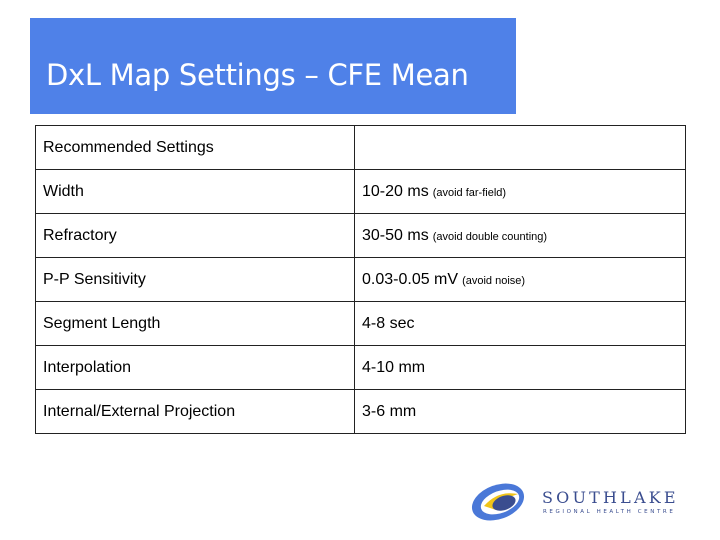 The height and width of the screenshot is (540, 720). What do you see at coordinates (520, 191) in the screenshot?
I see `setting-value-cell: 10-20 ms (avoid far-field)` at bounding box center [520, 191].